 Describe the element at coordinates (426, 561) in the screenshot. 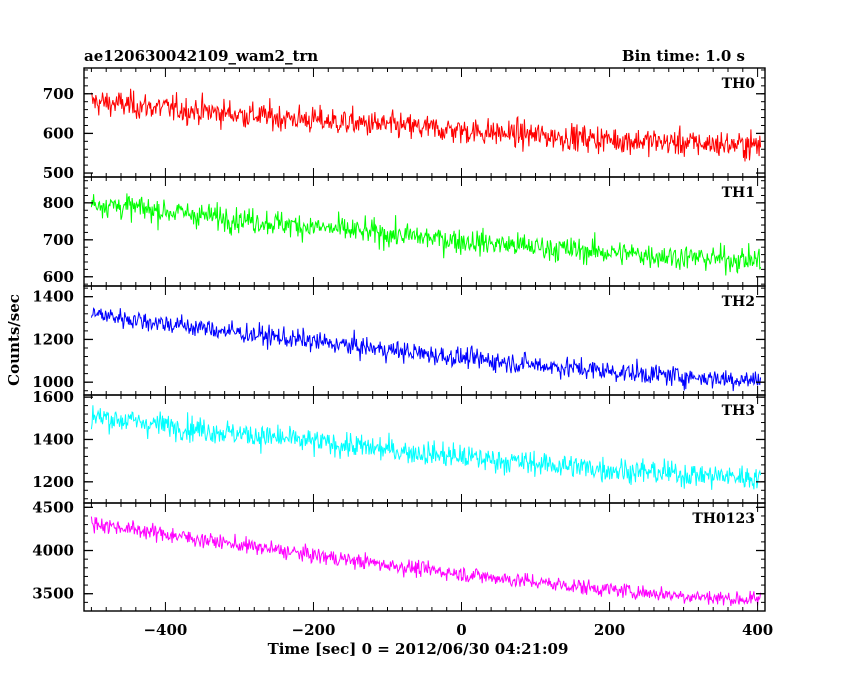

I see `series-th0123-line` at that location.